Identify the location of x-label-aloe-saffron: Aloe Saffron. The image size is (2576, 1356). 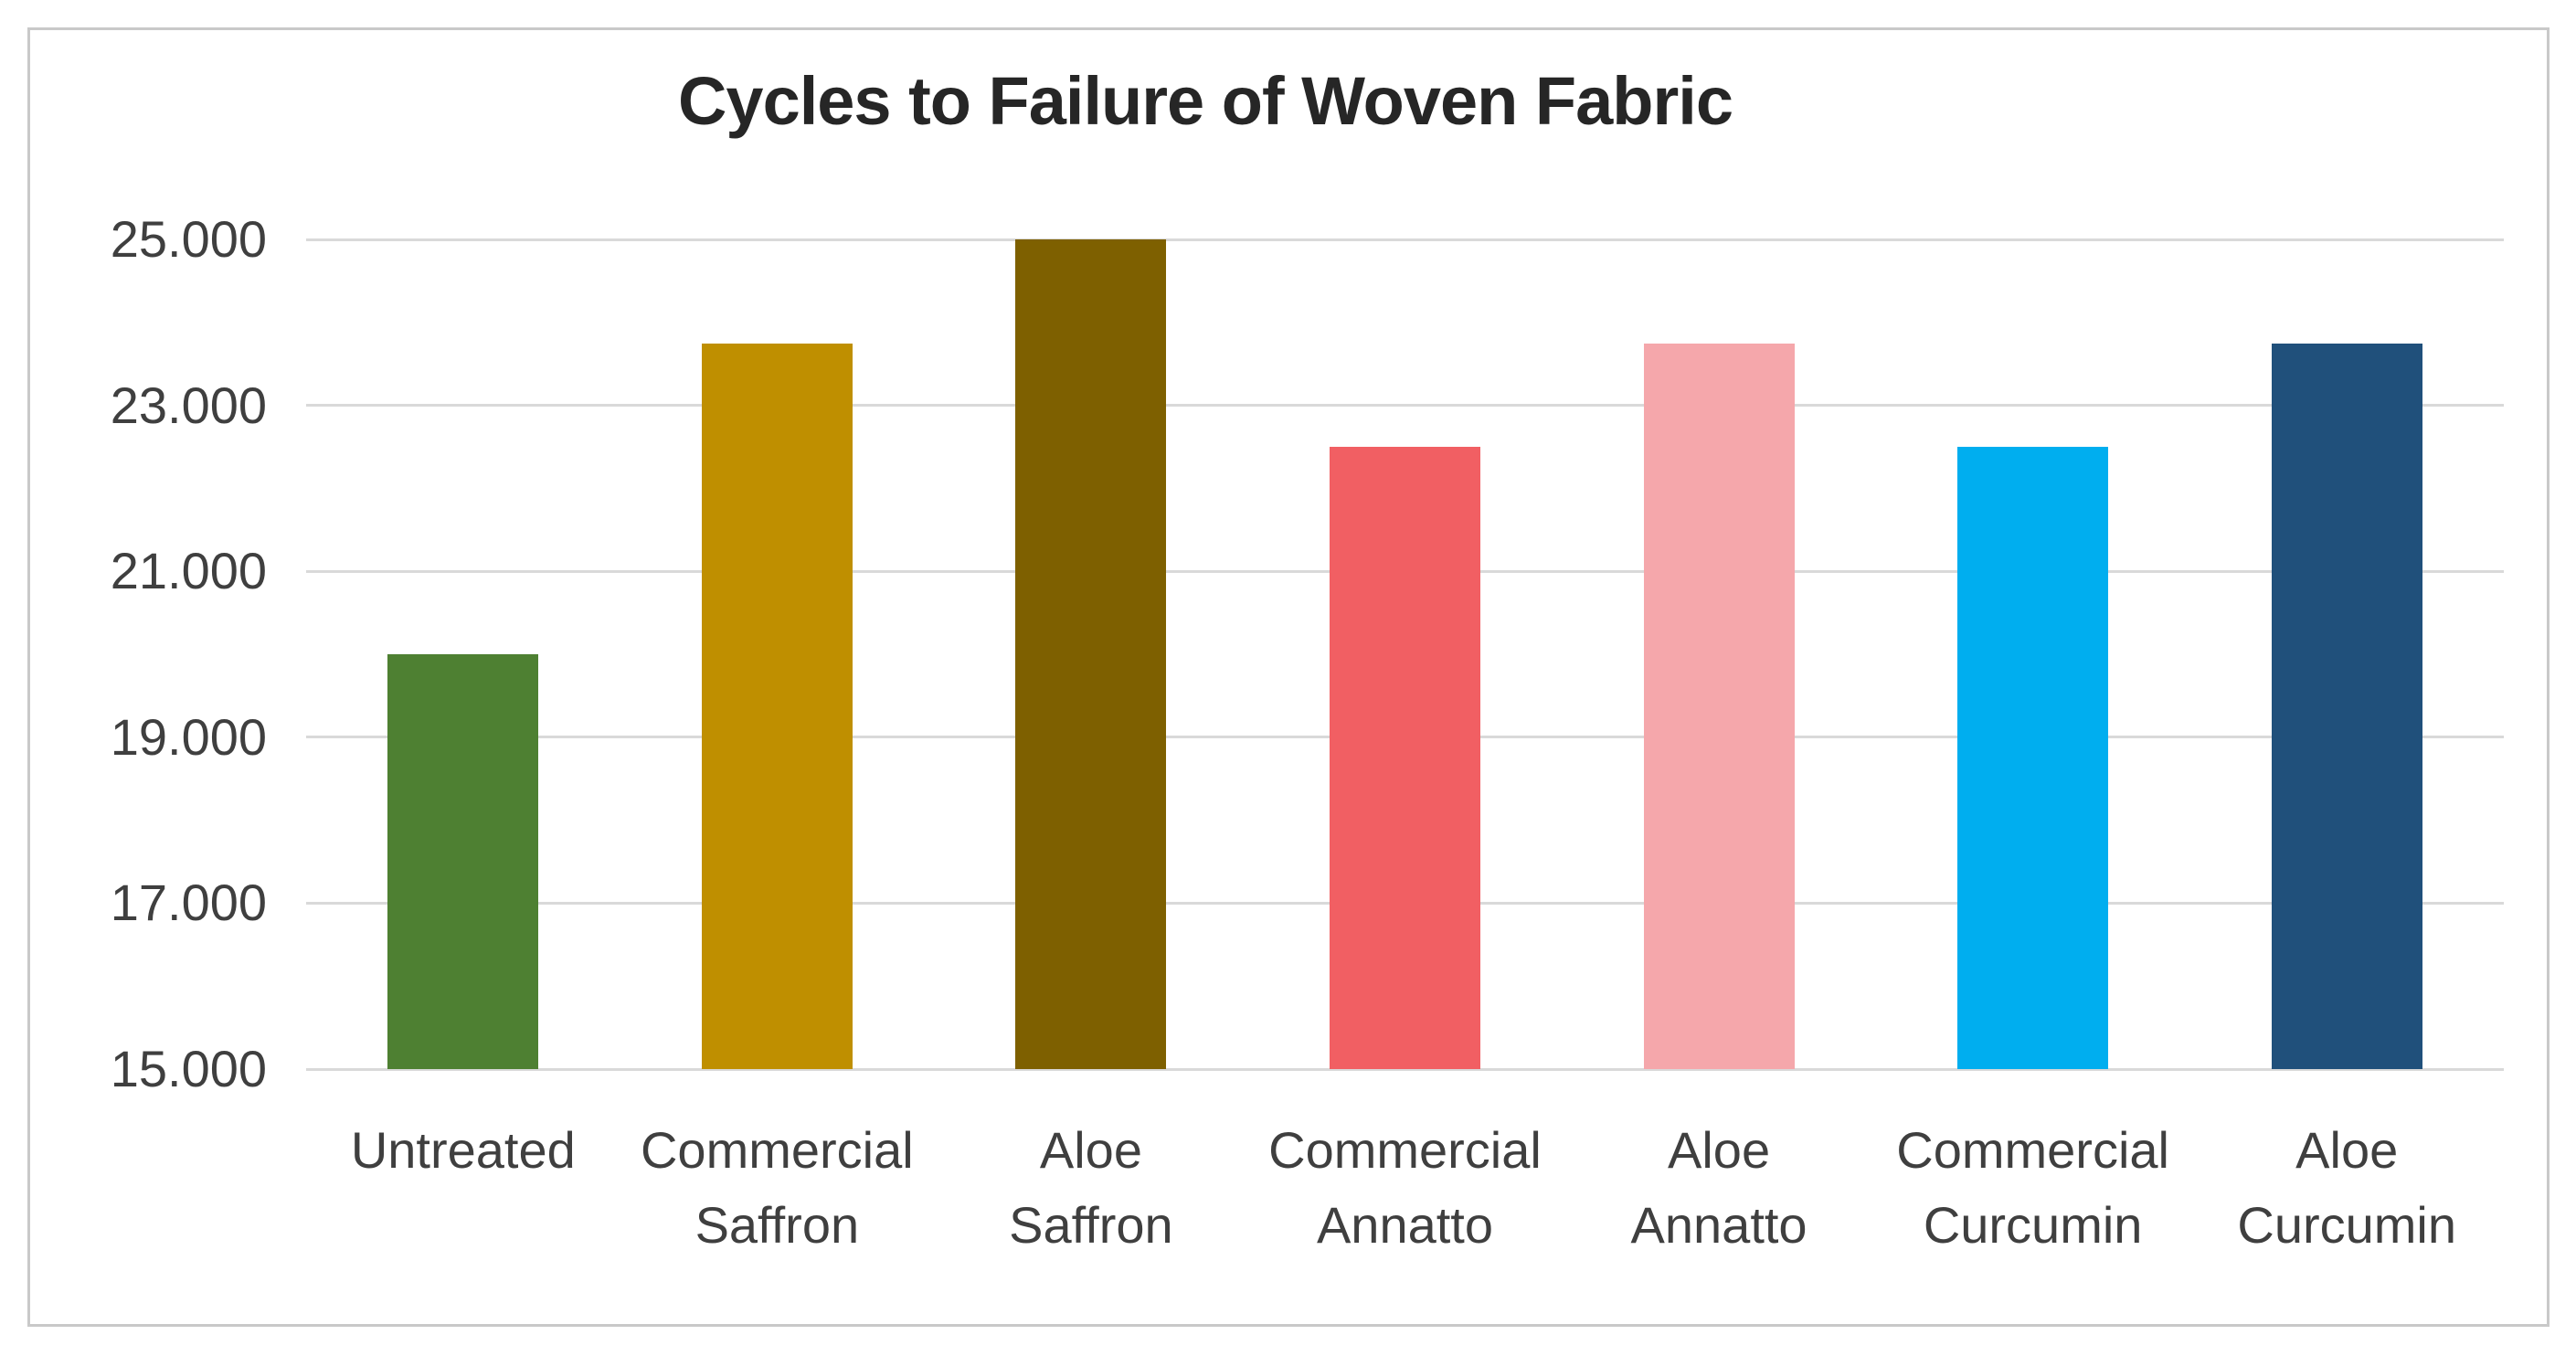
(1091, 1188).